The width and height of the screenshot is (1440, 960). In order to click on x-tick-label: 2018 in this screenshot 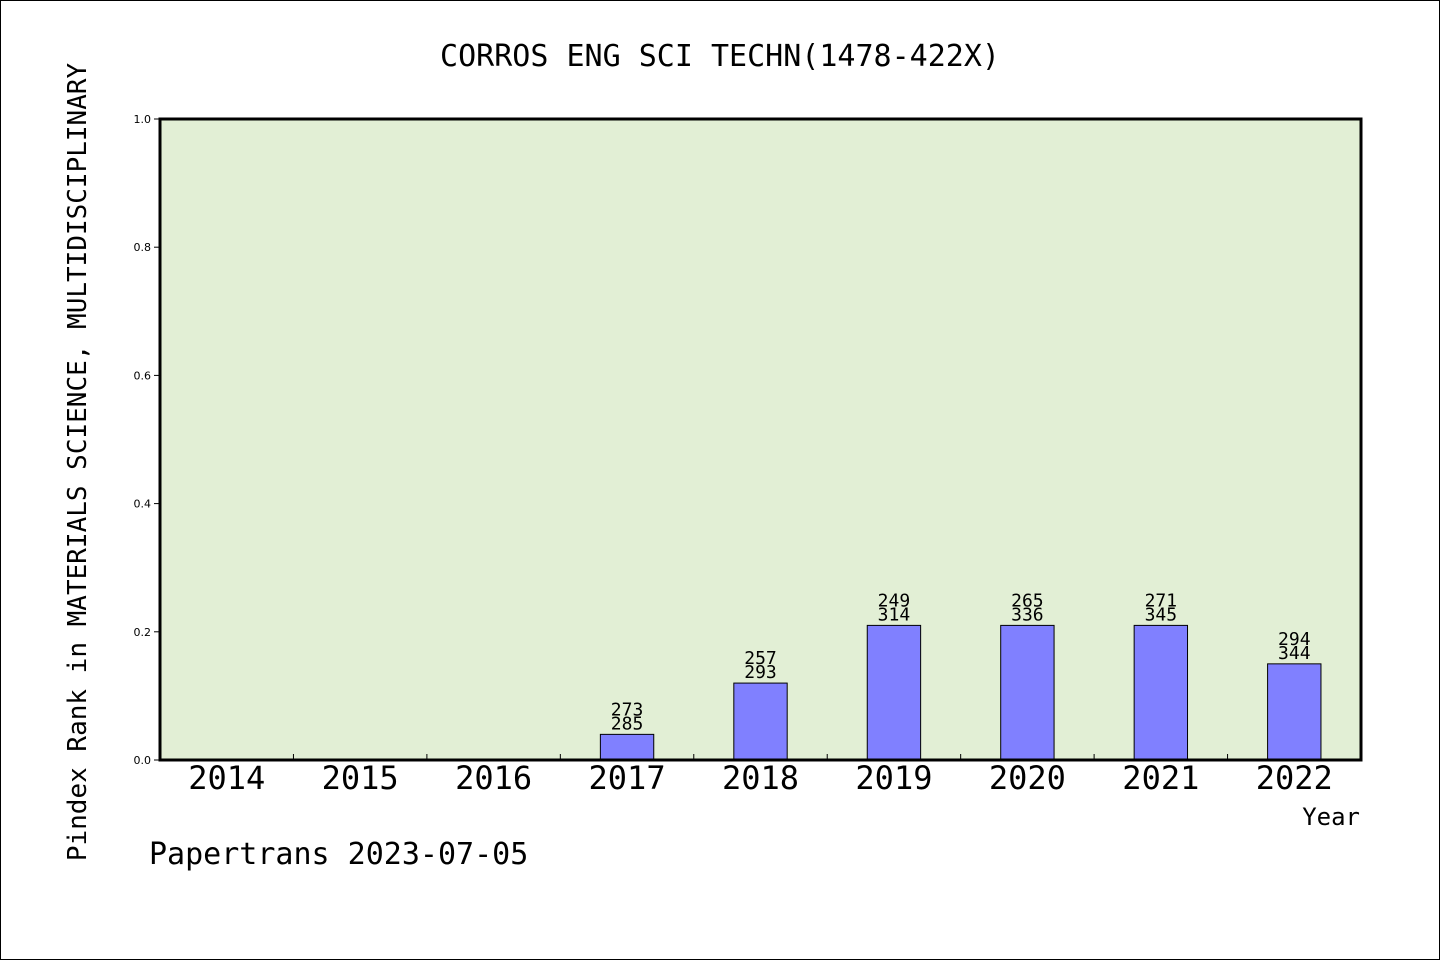, I will do `click(760, 778)`.